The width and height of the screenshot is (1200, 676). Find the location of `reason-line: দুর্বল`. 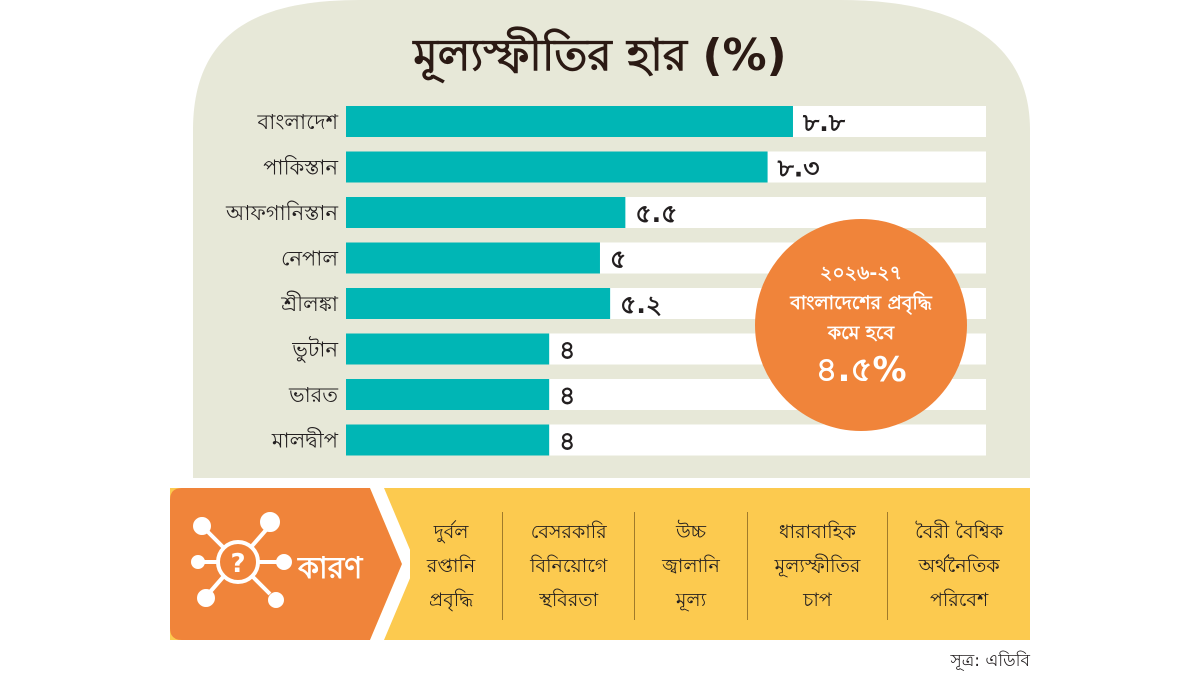

reason-line: দুর্বল is located at coordinates (451, 532).